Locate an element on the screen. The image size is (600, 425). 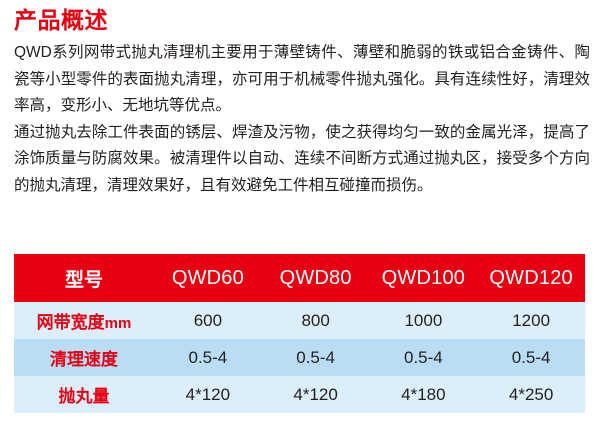
header-cell-model-3: QWD100 is located at coordinates (423, 277).